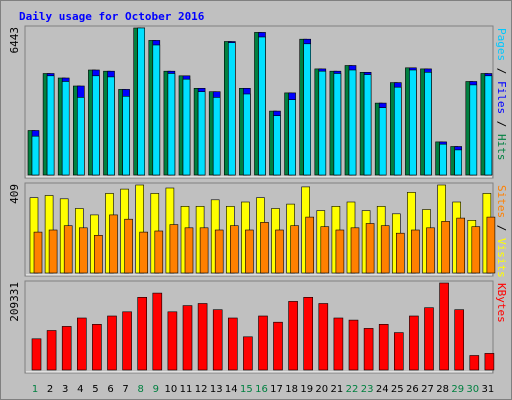  Describe the element at coordinates (488, 389) in the screenshot. I see `day-label-31: 31` at that location.